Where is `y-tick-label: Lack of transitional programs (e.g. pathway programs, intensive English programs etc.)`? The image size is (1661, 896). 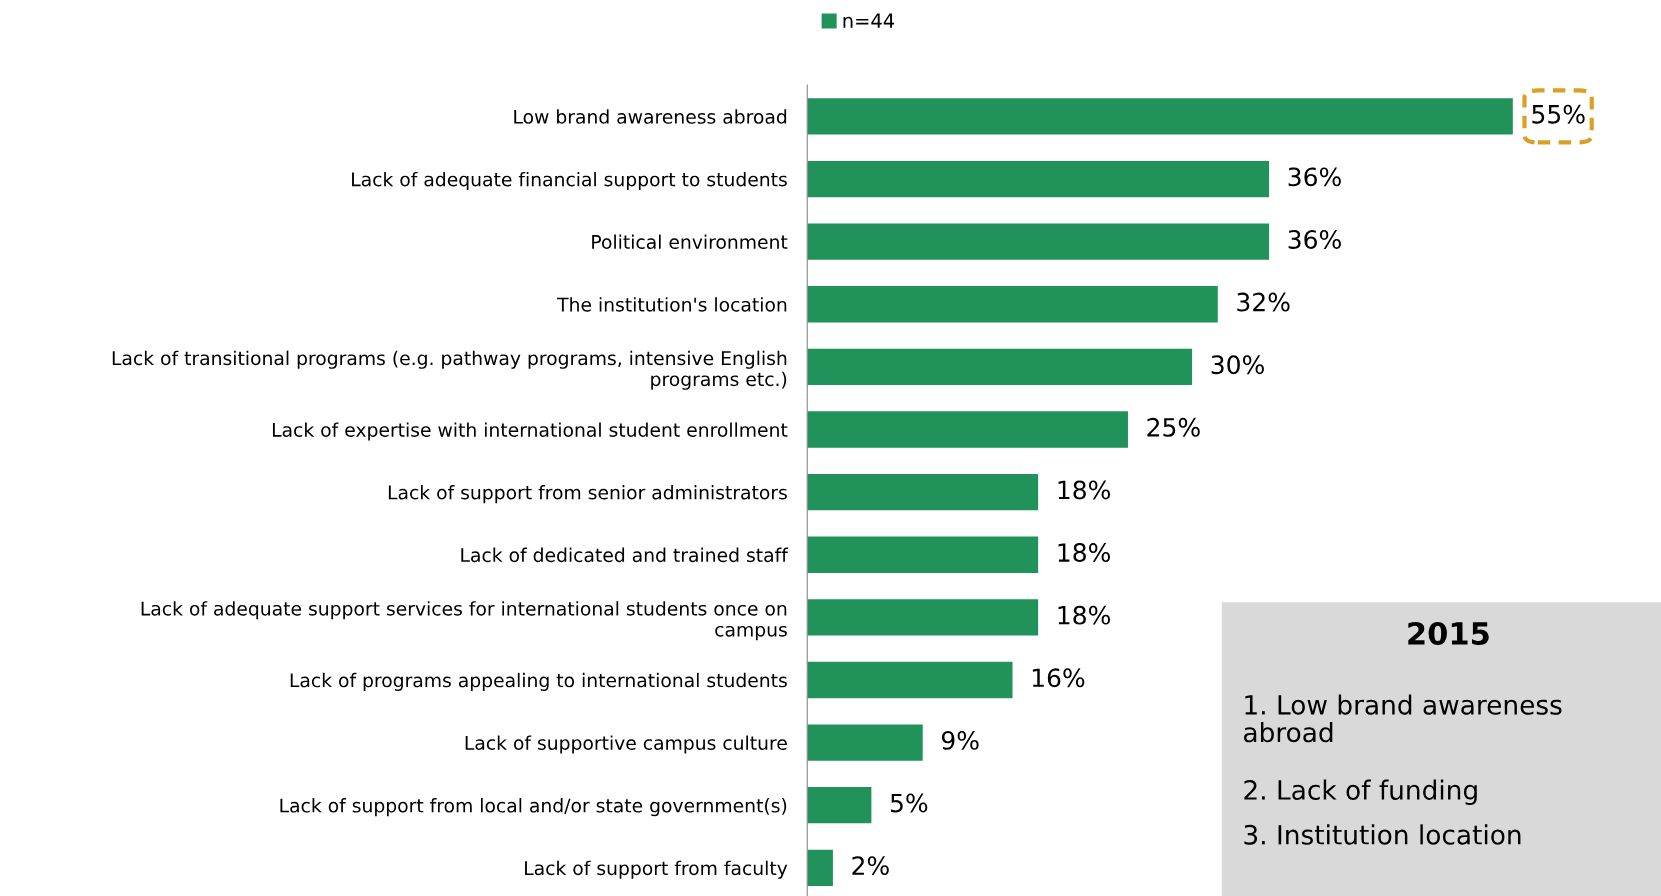
y-tick-label: Lack of transitional programs (e.g. pathway programs, intensive English programs etc.) is located at coordinates (449, 370).